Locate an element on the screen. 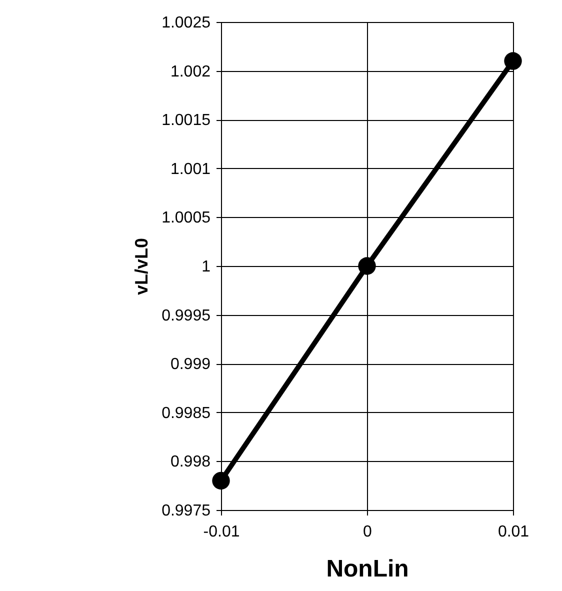 Image resolution: width=562 pixels, height=591 pixels. y-tick-label: 0.999 is located at coordinates (190, 365).